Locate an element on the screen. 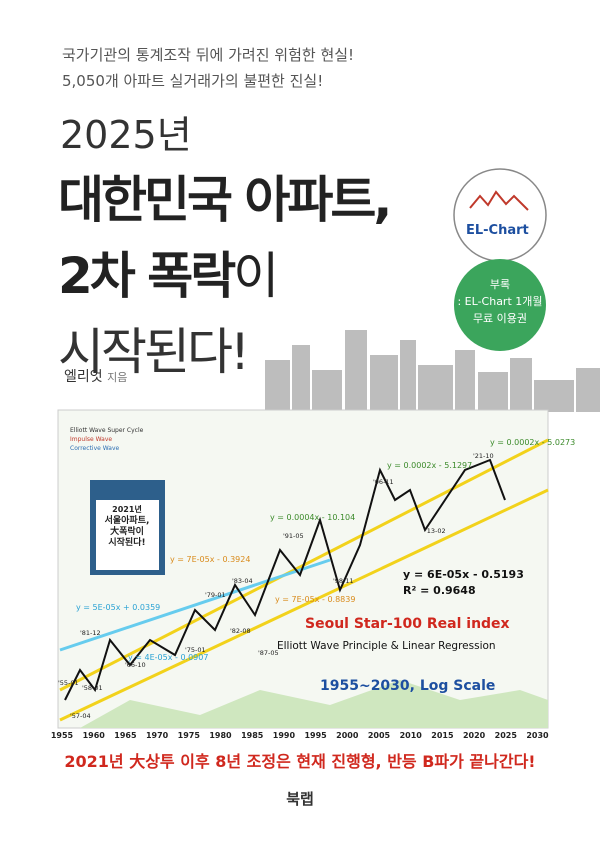 The height and width of the screenshot is (847, 600). trend-label: y = 7E-05x - 0.3924 is located at coordinates (210, 559).